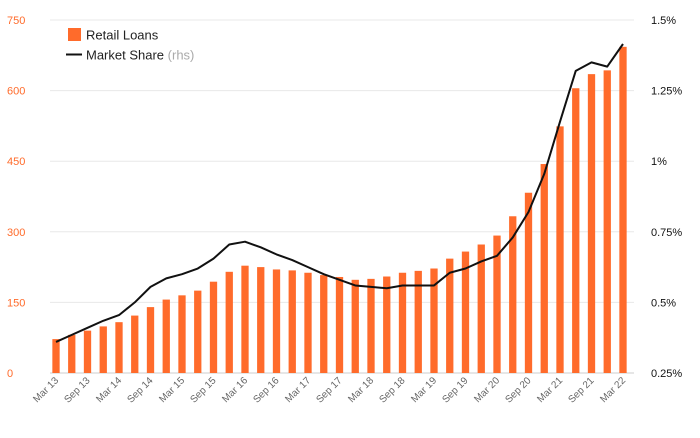 Image resolution: width=700 pixels, height=438 pixels. I want to click on right-axis-tick-label: 0.5%, so click(663, 303).